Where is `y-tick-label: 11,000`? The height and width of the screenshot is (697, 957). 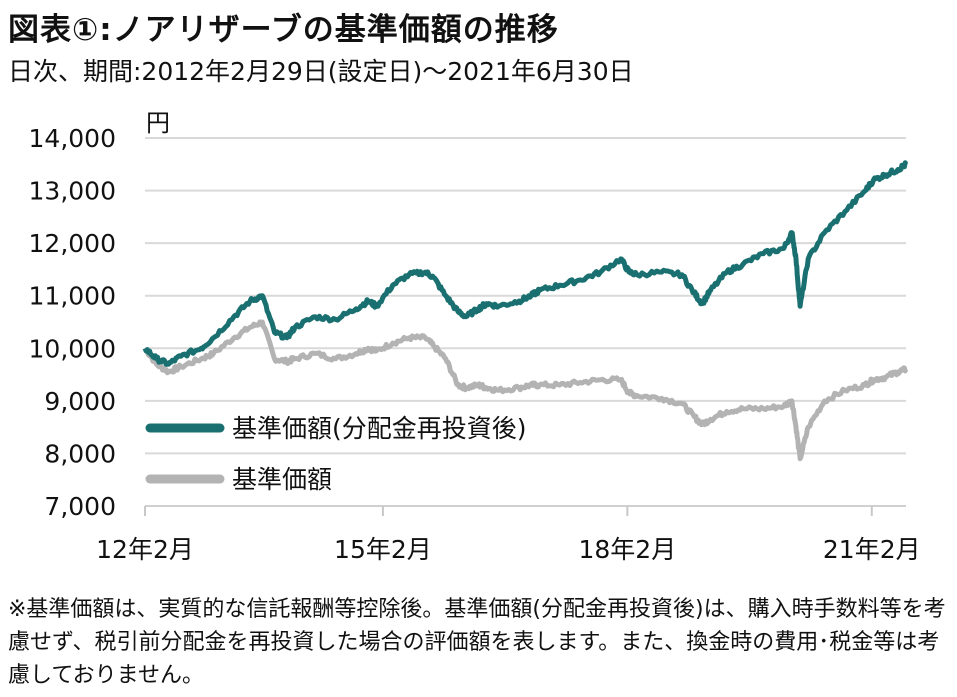
y-tick-label: 11,000 is located at coordinates (72, 296).